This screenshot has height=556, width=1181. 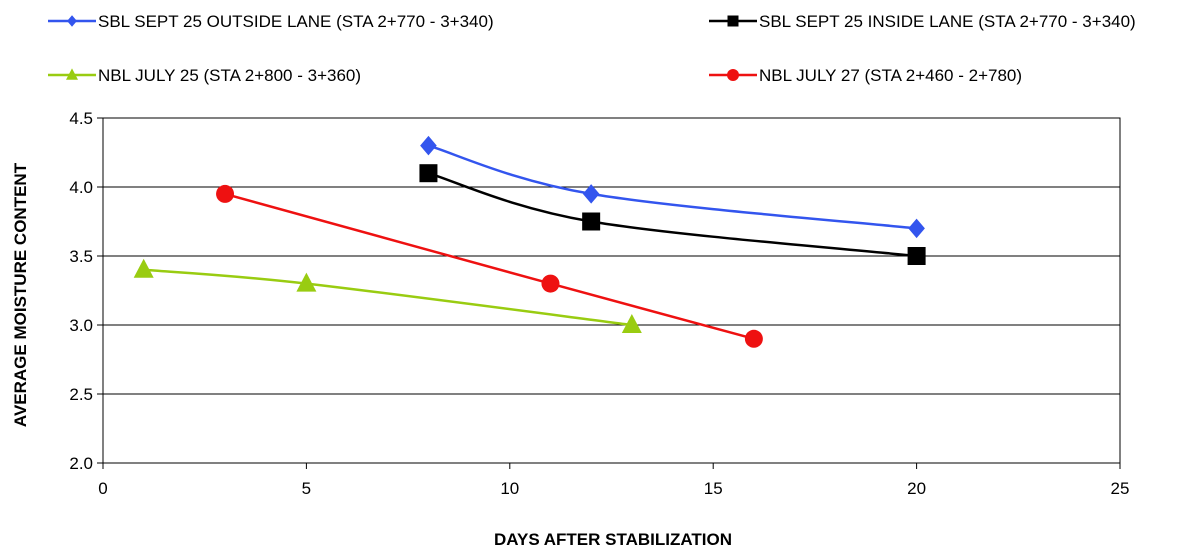 What do you see at coordinates (81, 394) in the screenshot?
I see `y-tick-label: 2.5` at bounding box center [81, 394].